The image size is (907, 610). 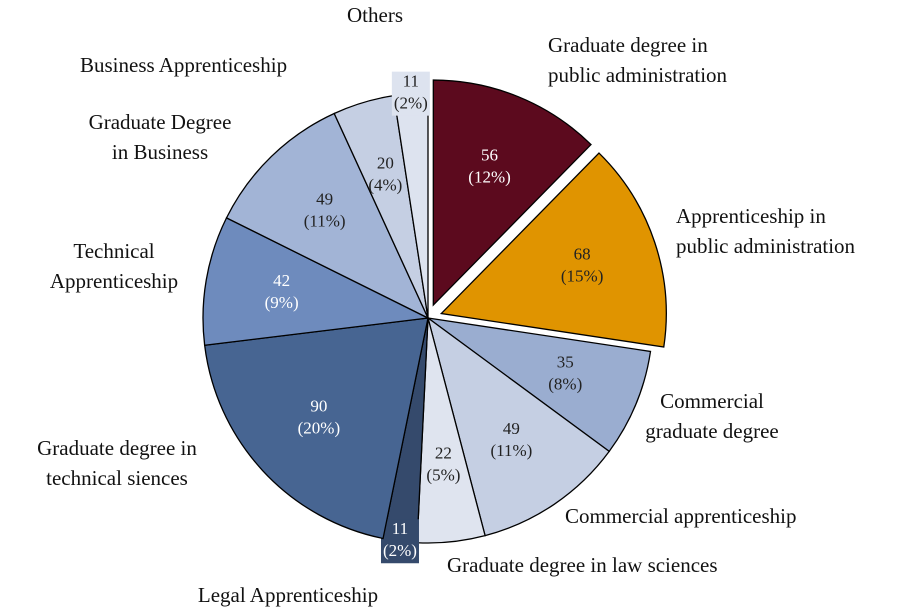 I want to click on category-label: Apprenticeship, so click(x=114, y=281).